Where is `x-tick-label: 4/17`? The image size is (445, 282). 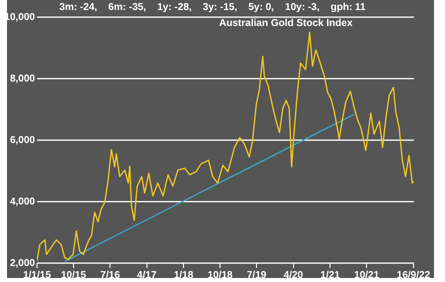 x-tick-label: 4/17 is located at coordinates (147, 275).